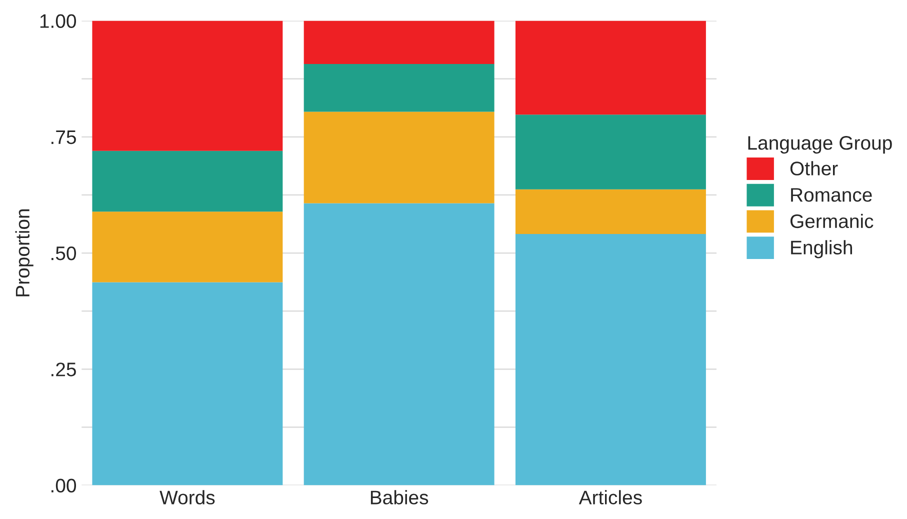 This screenshot has height=519, width=907. Describe the element at coordinates (814, 168) in the screenshot. I see `legend-label: Other` at that location.